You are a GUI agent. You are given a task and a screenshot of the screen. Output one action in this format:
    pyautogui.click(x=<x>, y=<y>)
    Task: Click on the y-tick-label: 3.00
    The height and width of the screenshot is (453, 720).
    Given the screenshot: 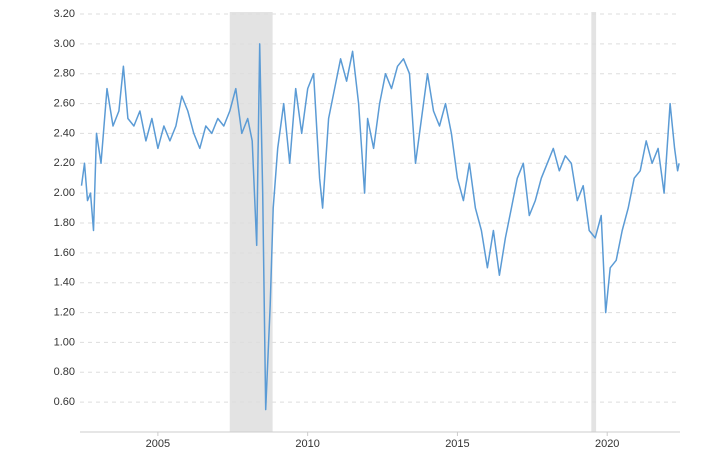 What is the action you would take?
    pyautogui.click(x=64, y=44)
    